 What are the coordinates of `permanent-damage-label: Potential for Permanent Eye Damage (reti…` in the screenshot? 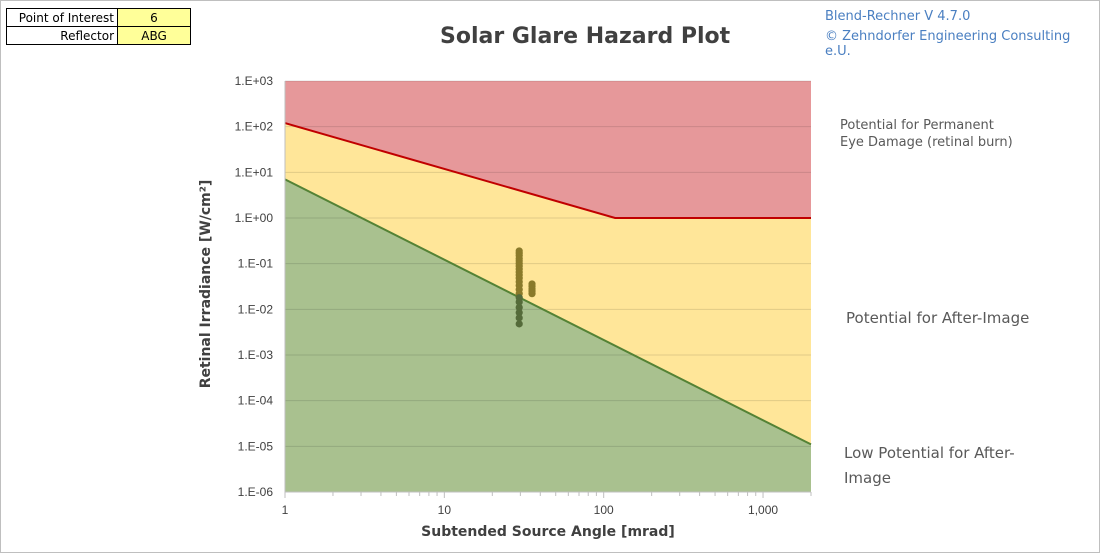 It's located at (926, 134).